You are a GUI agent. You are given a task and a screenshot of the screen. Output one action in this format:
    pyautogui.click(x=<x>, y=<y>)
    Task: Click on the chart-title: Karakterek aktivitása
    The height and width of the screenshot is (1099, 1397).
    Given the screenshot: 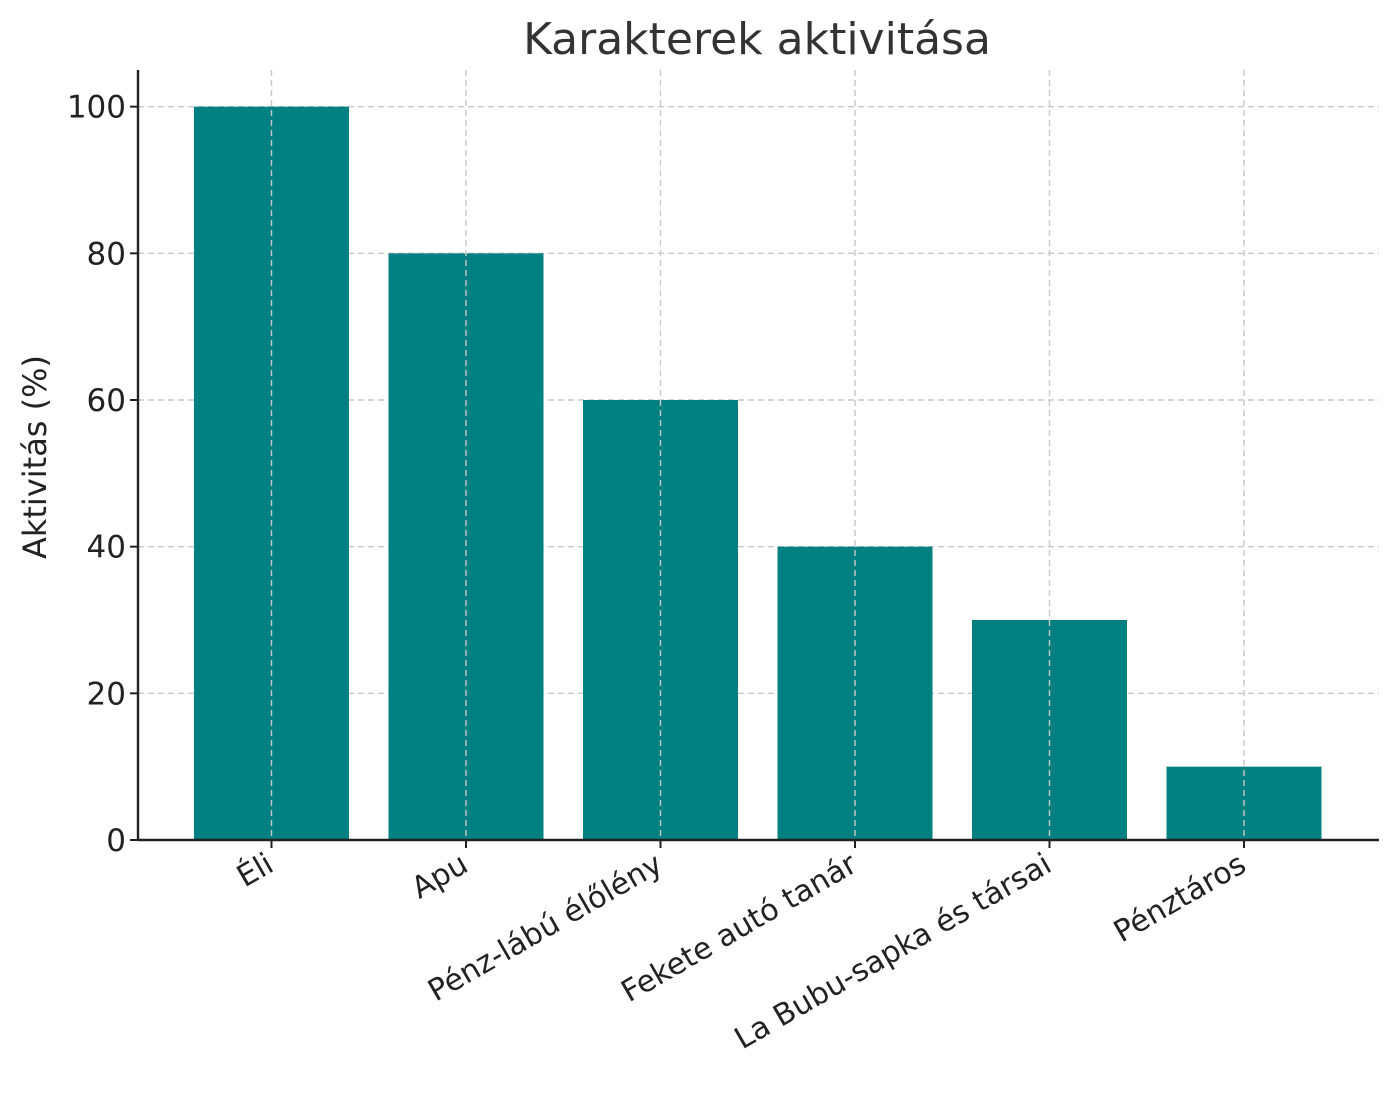 What is the action you would take?
    pyautogui.click(x=757, y=39)
    